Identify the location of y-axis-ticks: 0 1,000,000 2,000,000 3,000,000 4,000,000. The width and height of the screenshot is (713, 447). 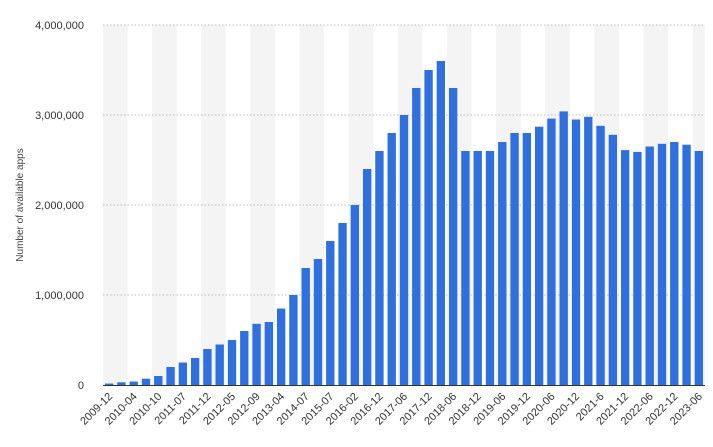
(59, 206).